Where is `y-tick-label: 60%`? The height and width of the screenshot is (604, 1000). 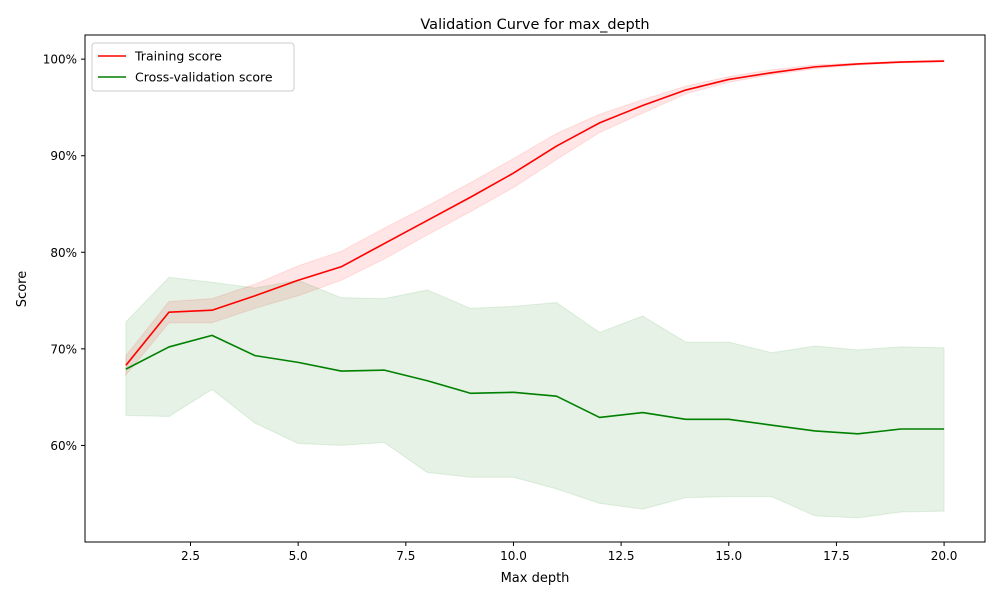
y-tick-label: 60% is located at coordinates (63, 446).